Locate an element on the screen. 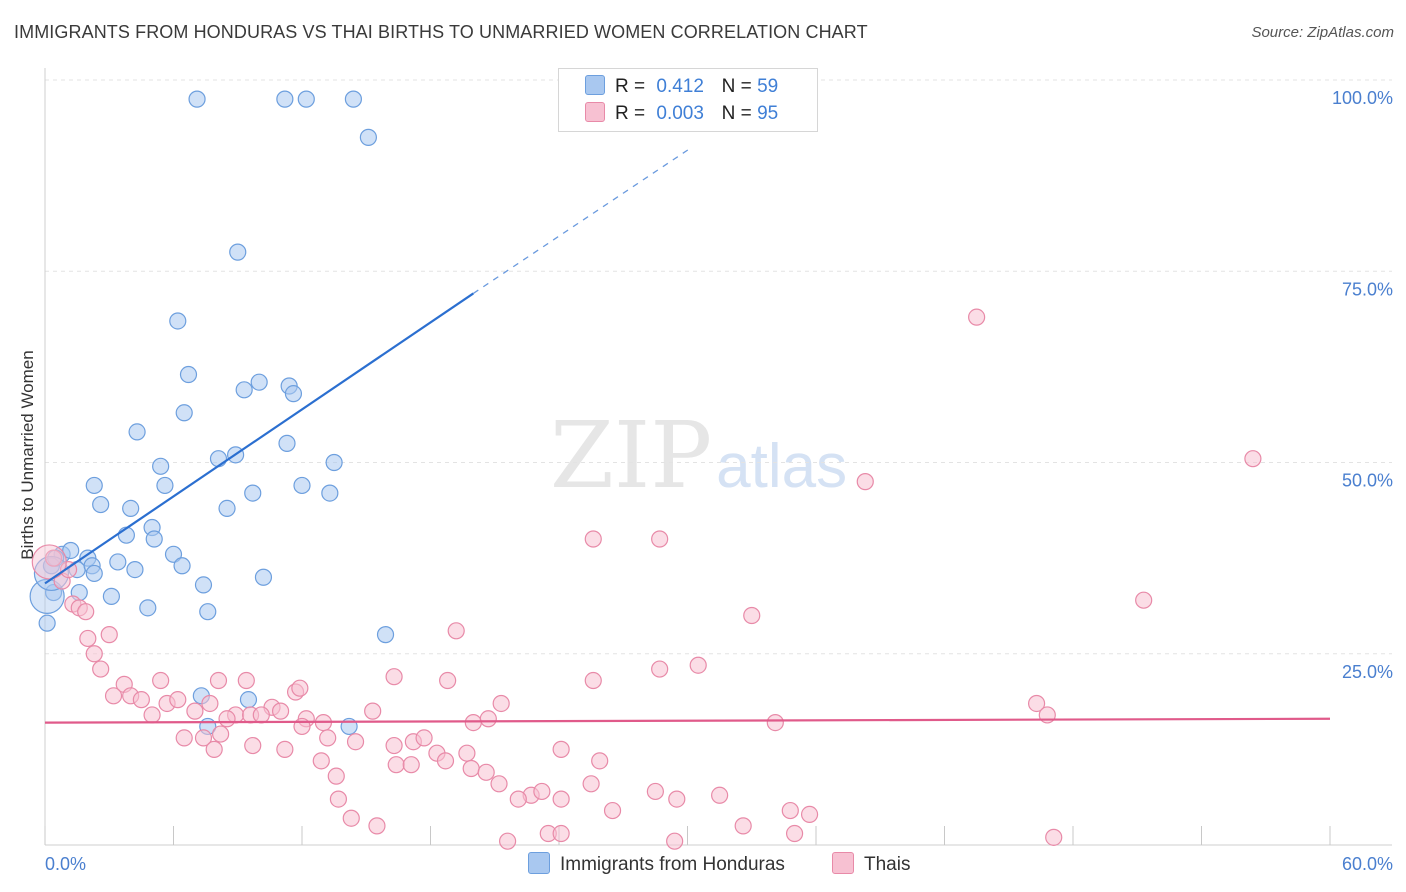  legend-swatch-honduras is located at coordinates (595, 85).